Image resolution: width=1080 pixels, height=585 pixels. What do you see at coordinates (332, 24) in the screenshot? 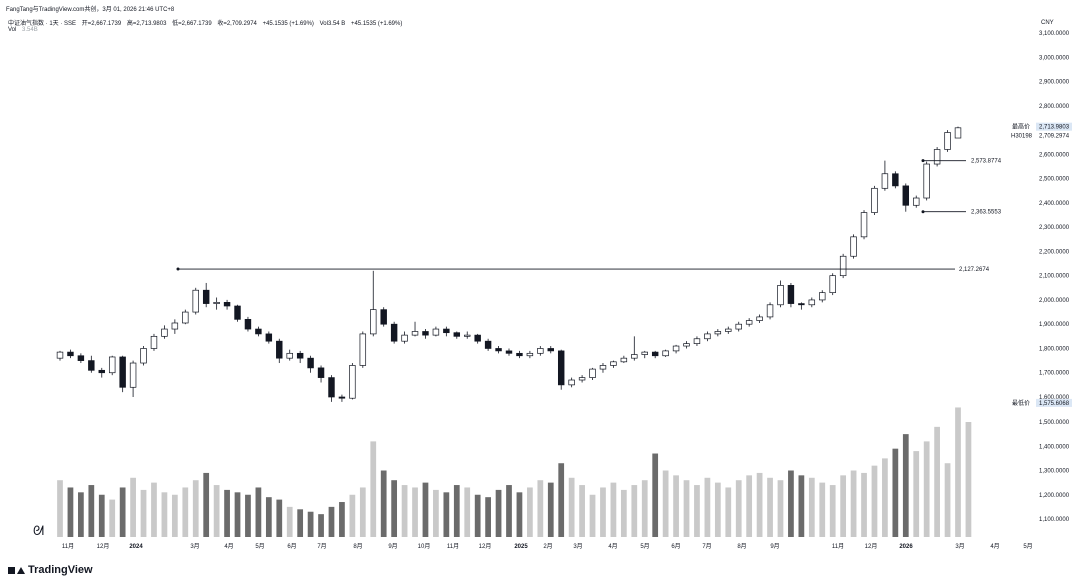
I see `volume-inline: Vol3.54 B` at bounding box center [332, 24].